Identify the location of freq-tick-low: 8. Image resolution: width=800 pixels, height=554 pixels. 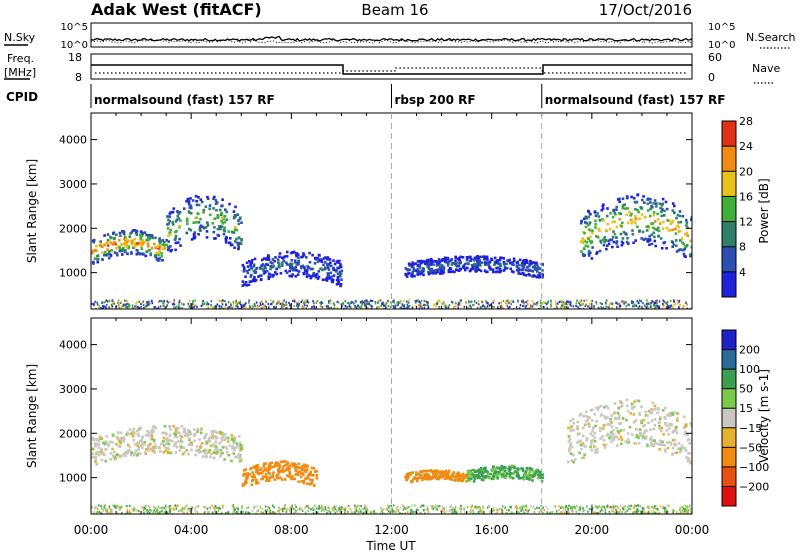
(78, 77).